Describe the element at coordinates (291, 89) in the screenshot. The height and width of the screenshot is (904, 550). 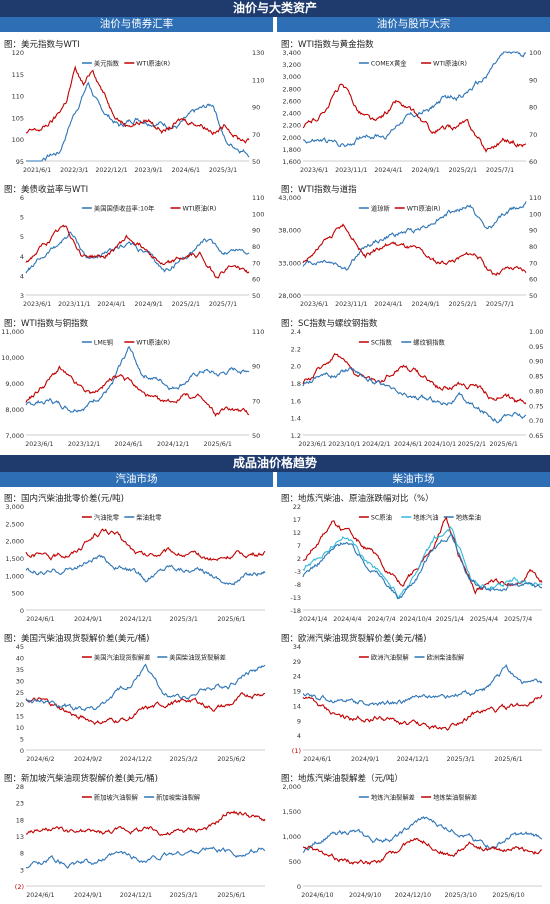
I see `y-tick-left: 2,800` at that location.